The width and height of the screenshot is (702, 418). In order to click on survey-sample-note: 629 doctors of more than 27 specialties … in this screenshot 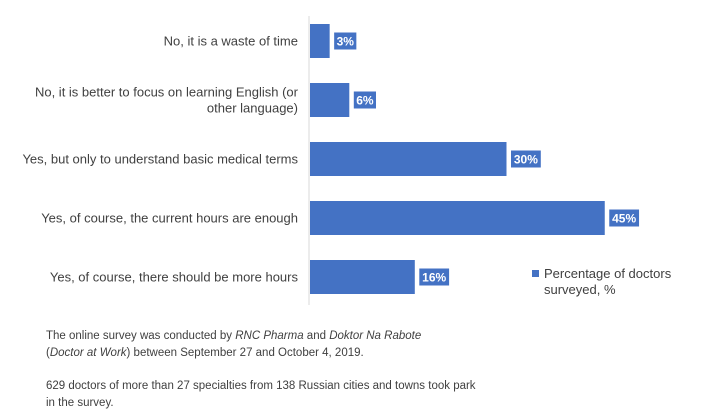, I will do `click(261, 394)`.